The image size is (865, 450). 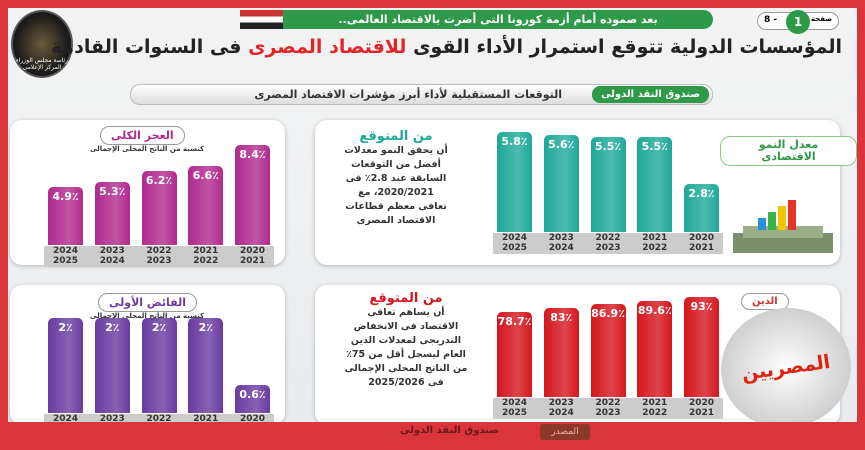 What do you see at coordinates (701, 207) in the screenshot?
I see `growth-bar: 2.8٪` at bounding box center [701, 207].